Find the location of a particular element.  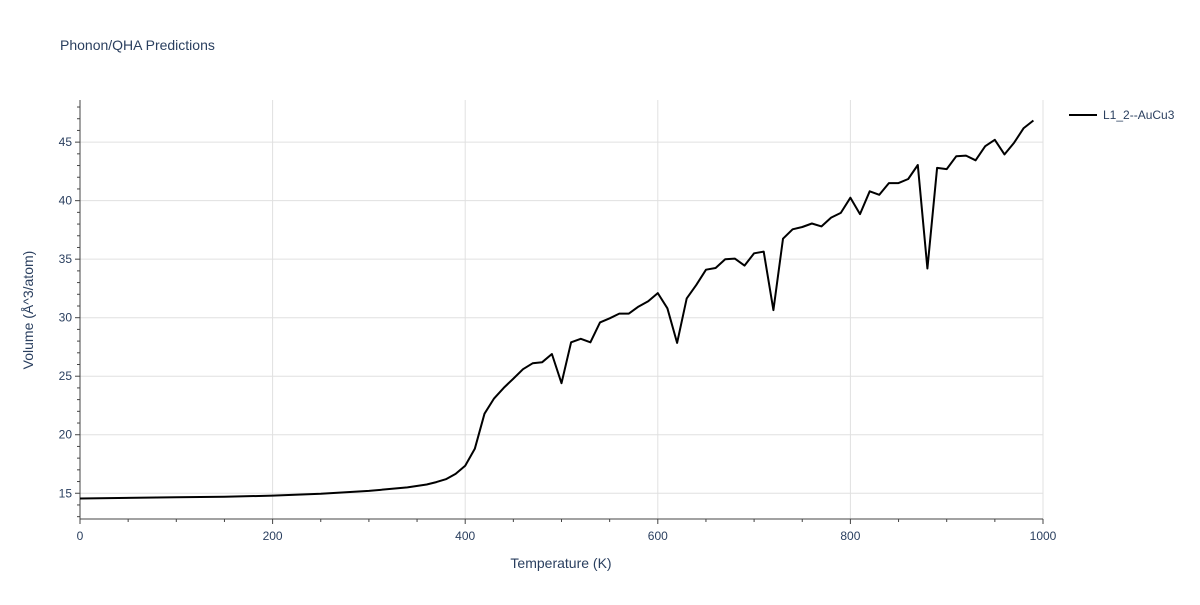

legend-label: L1_2--AuCu3 is located at coordinates (1139, 115).